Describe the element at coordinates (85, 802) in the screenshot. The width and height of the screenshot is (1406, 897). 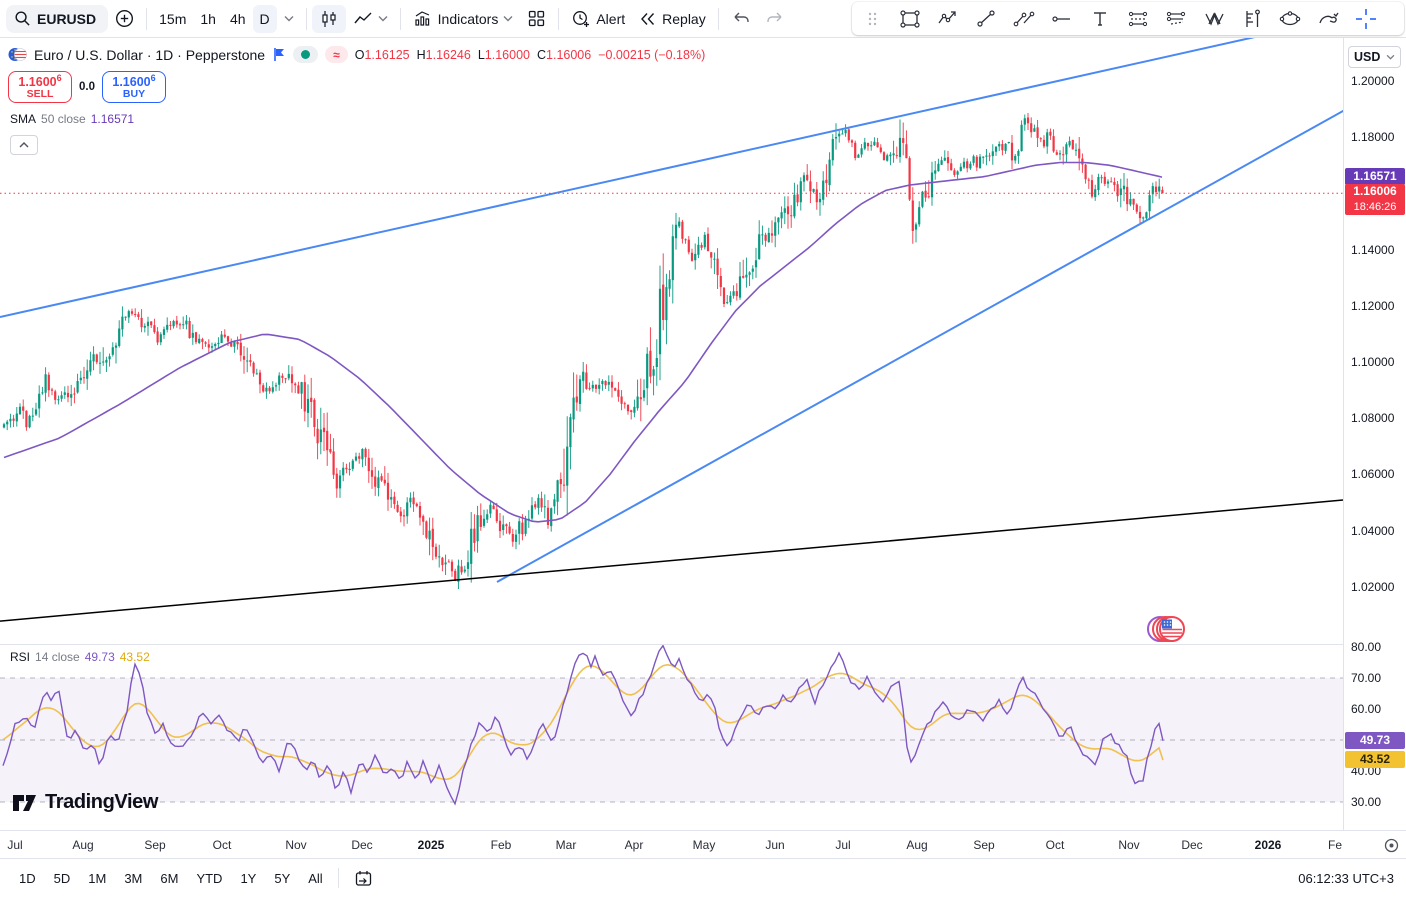
I see `tradingview-logo: TradingView` at that location.